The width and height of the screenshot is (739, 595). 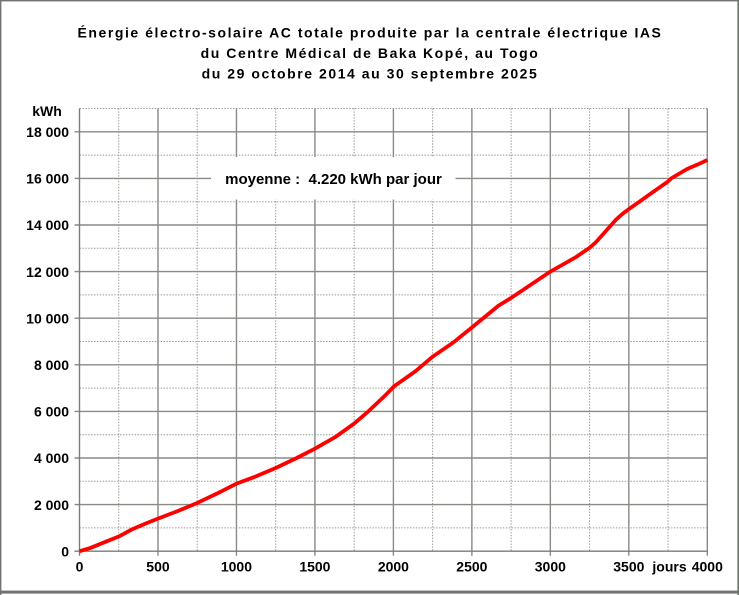 I want to click on svg-text: 3000, so click(x=550, y=566).